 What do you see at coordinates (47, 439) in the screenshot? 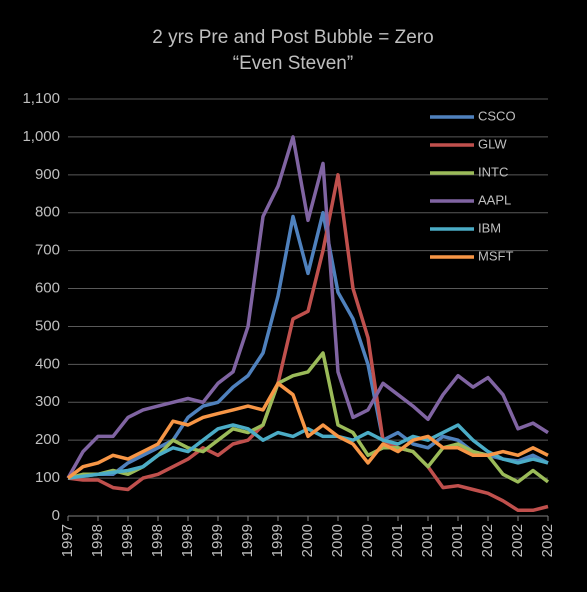
I see `y-tick-label: 200` at bounding box center [47, 439].